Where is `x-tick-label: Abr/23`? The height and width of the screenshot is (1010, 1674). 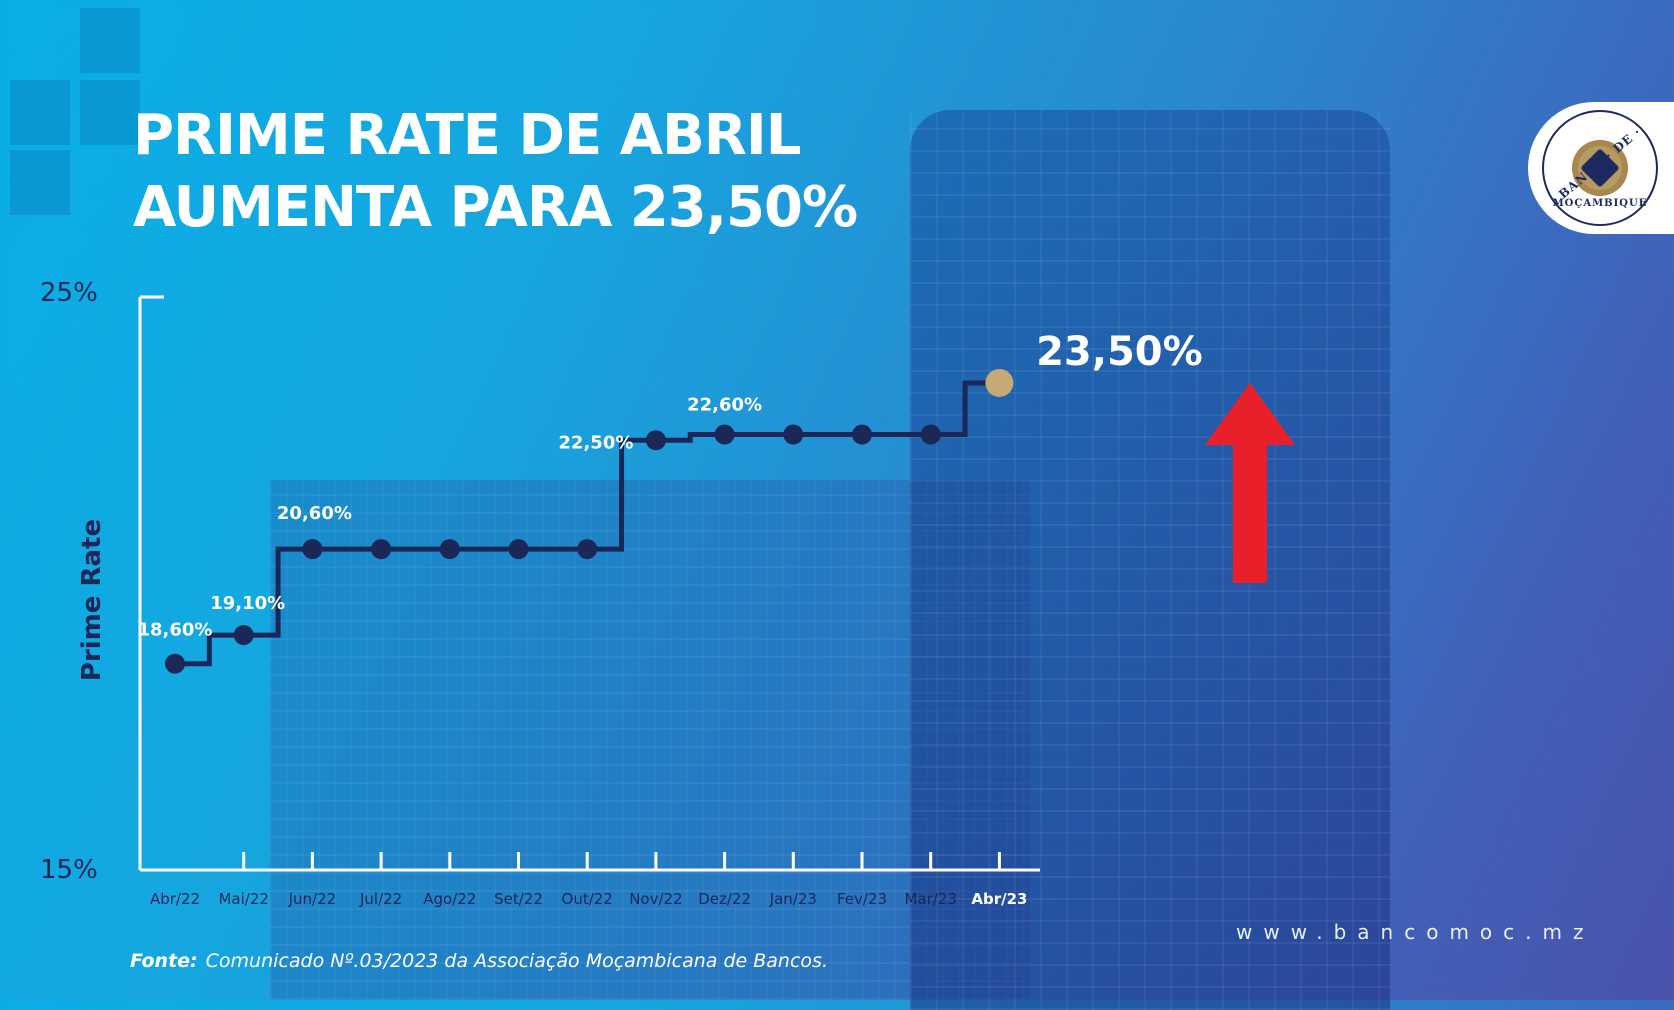 x-tick-label: Abr/23 is located at coordinates (999, 899).